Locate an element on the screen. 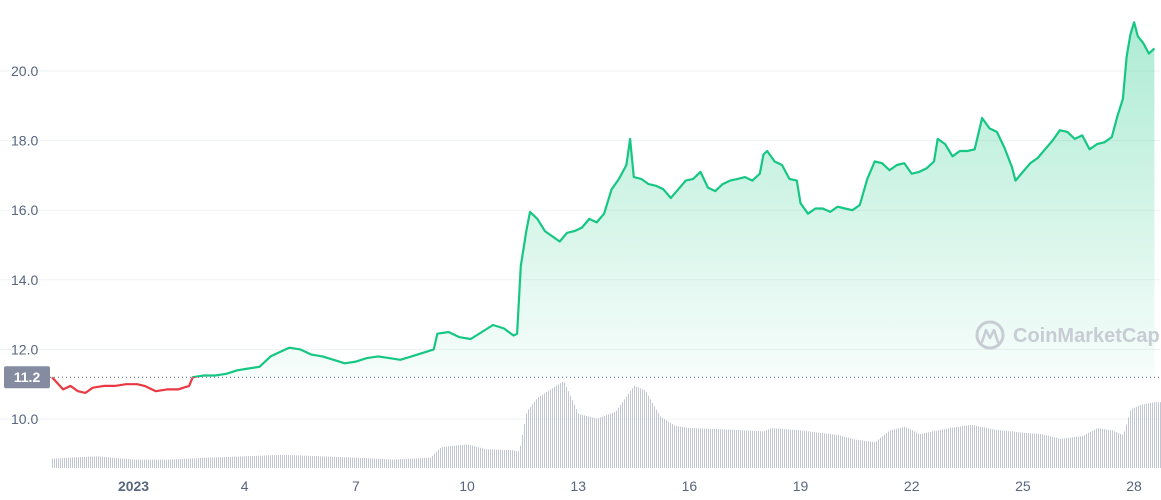 The width and height of the screenshot is (1161, 500). reference-price-box is located at coordinates (27, 377).